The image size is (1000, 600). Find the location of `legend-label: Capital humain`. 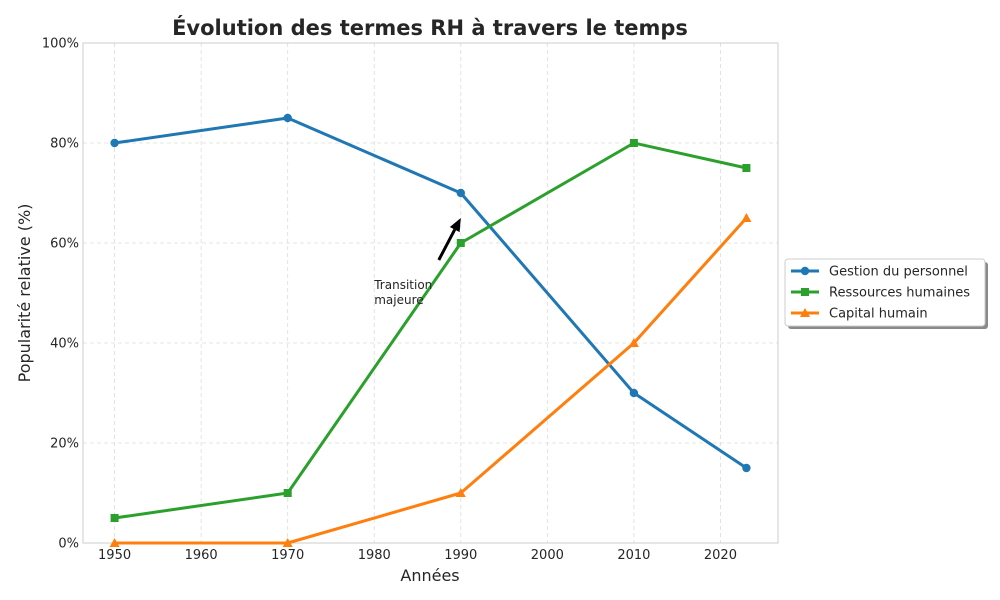

legend-label: Capital humain is located at coordinates (878, 314).